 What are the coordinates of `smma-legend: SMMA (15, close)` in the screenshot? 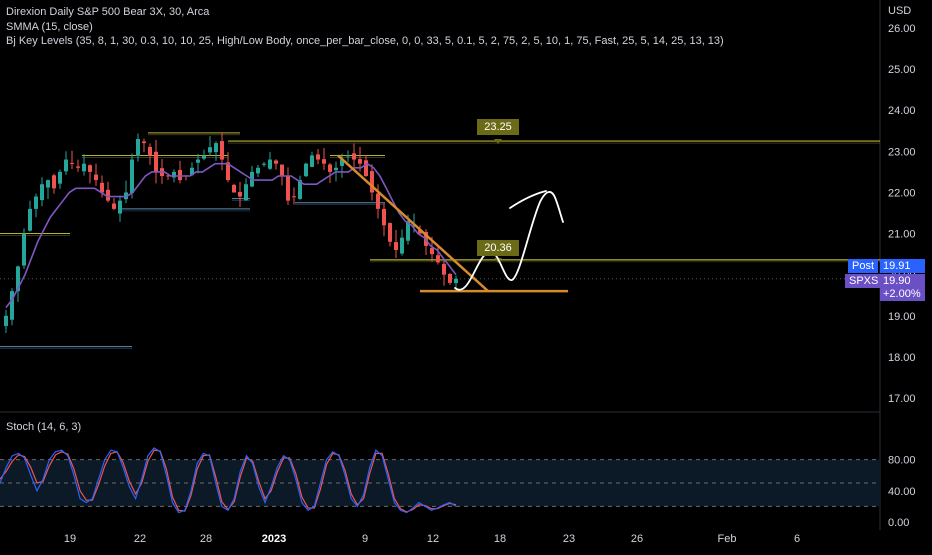 It's located at (49, 26).